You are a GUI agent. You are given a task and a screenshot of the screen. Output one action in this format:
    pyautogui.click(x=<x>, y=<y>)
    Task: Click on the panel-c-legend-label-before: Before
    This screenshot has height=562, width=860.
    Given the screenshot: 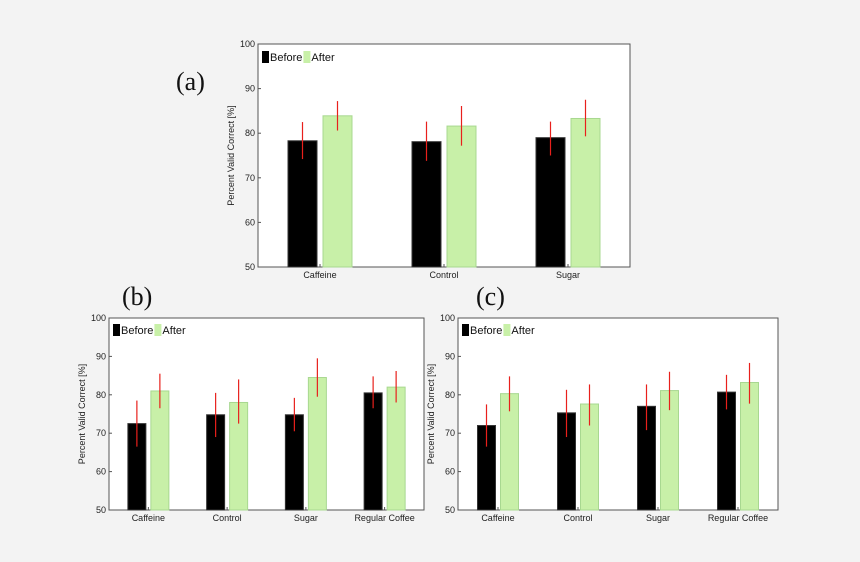 What is the action you would take?
    pyautogui.click(x=486, y=331)
    